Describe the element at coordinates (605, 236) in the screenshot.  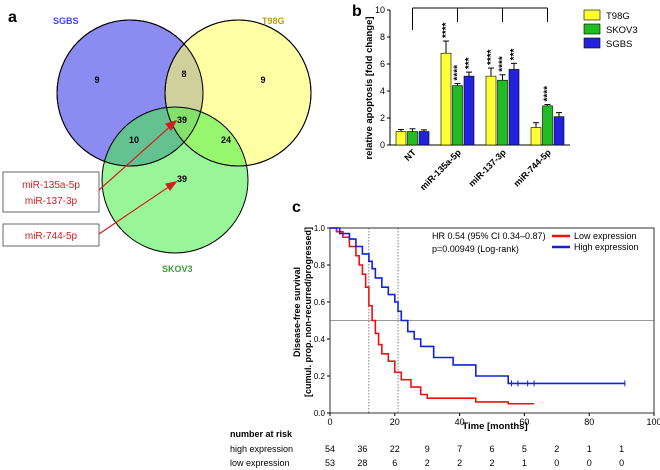
I see `km-legend-label: Low expression` at that location.